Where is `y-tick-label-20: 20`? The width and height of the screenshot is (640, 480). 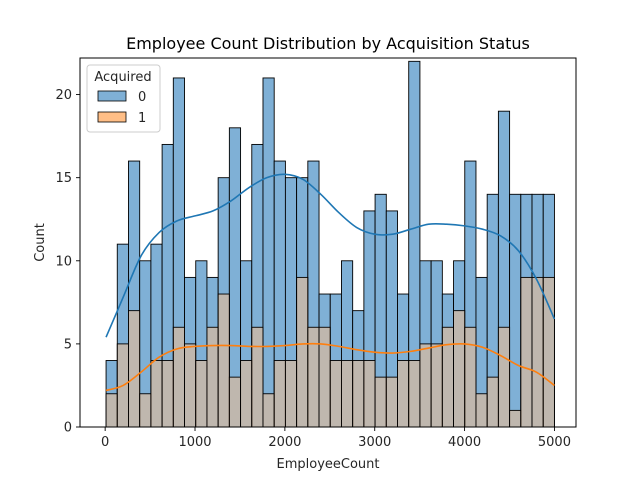
y-tick-label-20: 20 is located at coordinates (63, 95).